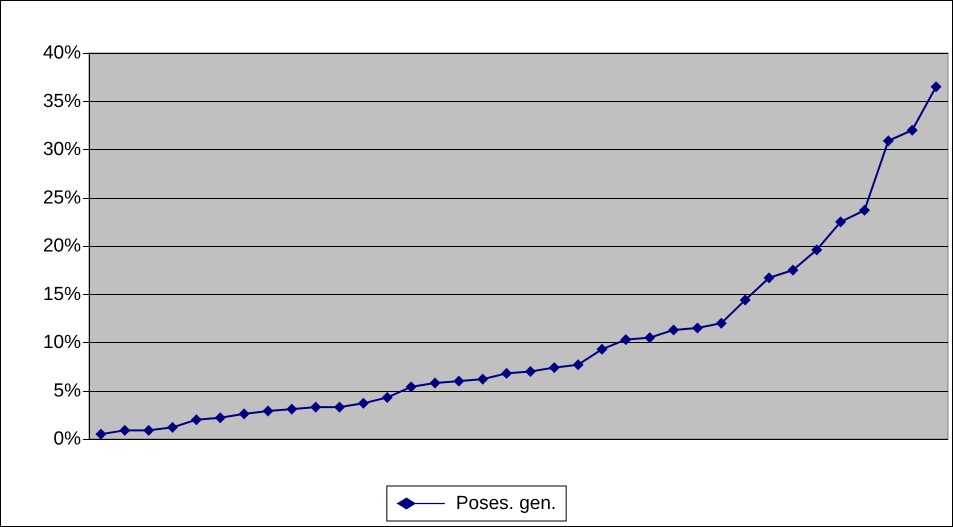 The width and height of the screenshot is (953, 527). What do you see at coordinates (62, 53) in the screenshot?
I see `y-tick-label: 40%` at bounding box center [62, 53].